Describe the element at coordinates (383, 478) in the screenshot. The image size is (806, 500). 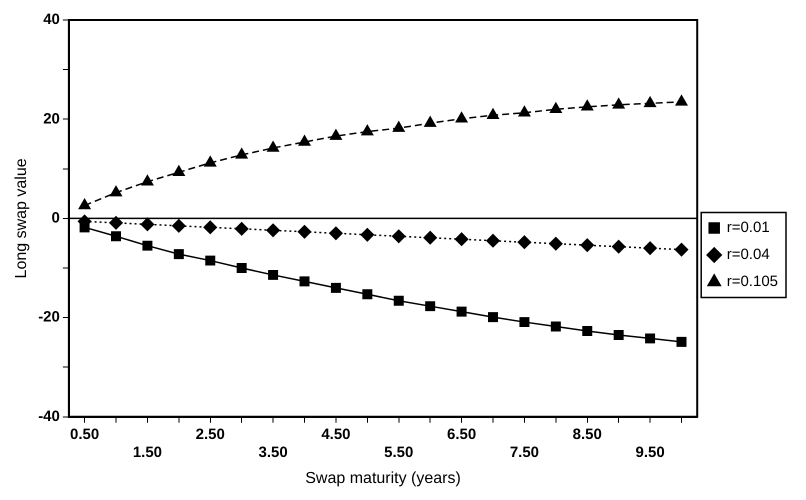
I see `x-axis-title: Swap maturity (years)` at that location.